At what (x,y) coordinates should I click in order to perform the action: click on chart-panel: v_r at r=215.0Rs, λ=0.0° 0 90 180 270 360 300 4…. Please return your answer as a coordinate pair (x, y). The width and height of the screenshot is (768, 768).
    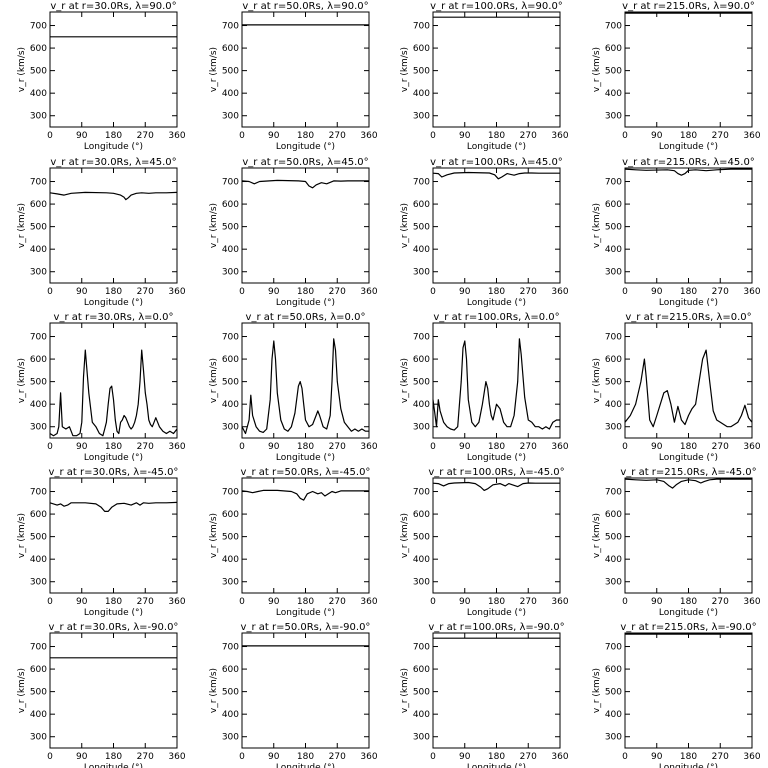
    Looking at the image, I should click on (676, 387).